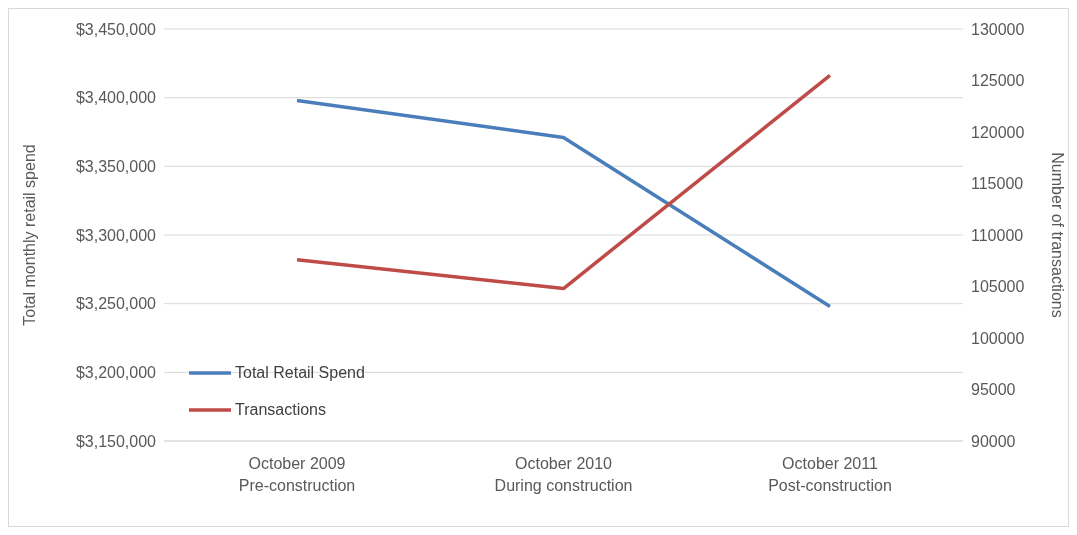  What do you see at coordinates (116, 29) in the screenshot?
I see `y-tick-label: $3,450,000` at bounding box center [116, 29].